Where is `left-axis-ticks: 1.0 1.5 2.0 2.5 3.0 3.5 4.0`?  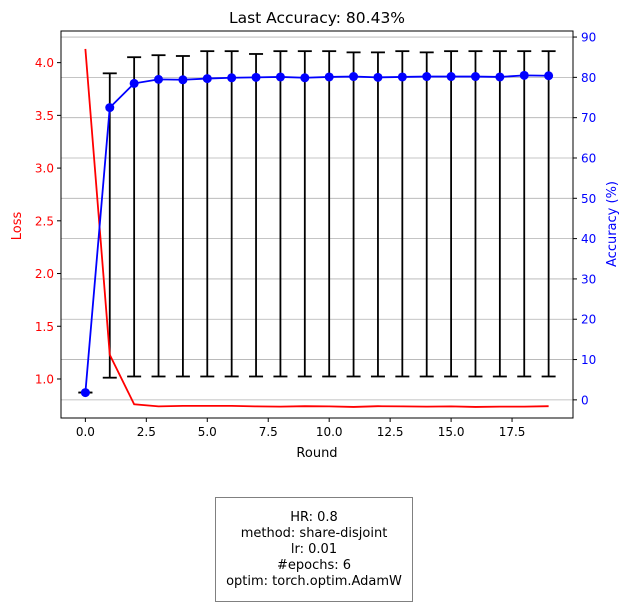
left-axis-ticks: 1.0 1.5 2.0 2.5 3.0 3.5 4.0 is located at coordinates (48, 221).